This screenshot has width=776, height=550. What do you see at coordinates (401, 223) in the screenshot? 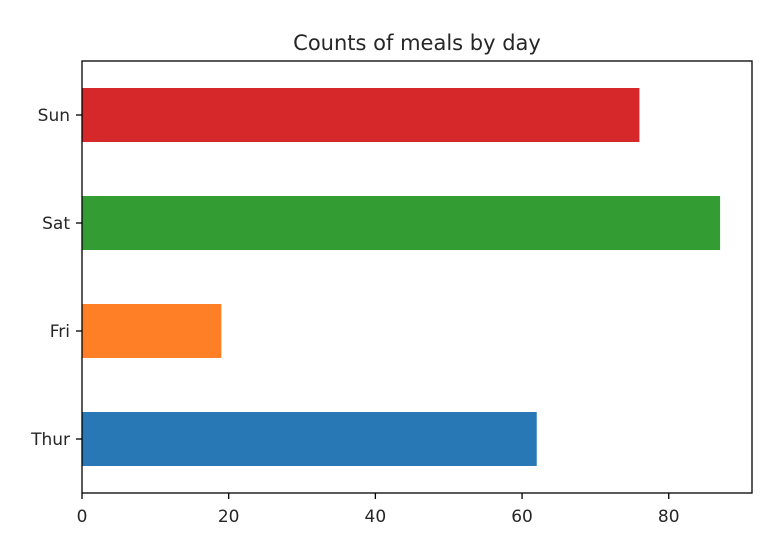
I see `bar-sat` at bounding box center [401, 223].